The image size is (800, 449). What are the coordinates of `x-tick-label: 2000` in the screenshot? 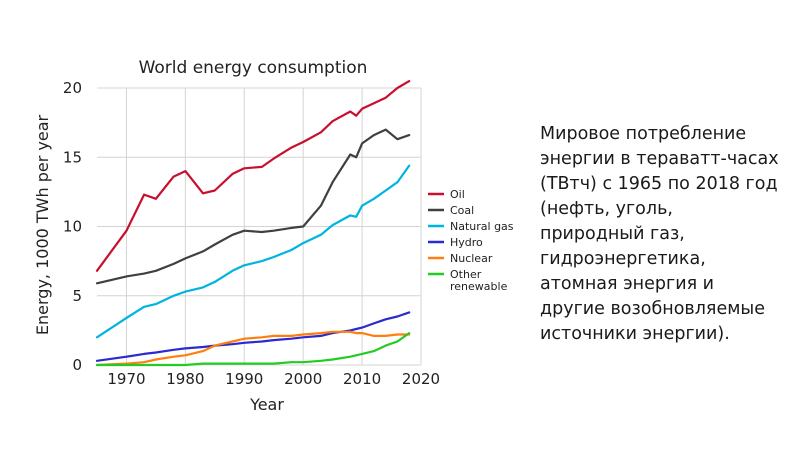 It's located at (303, 379).